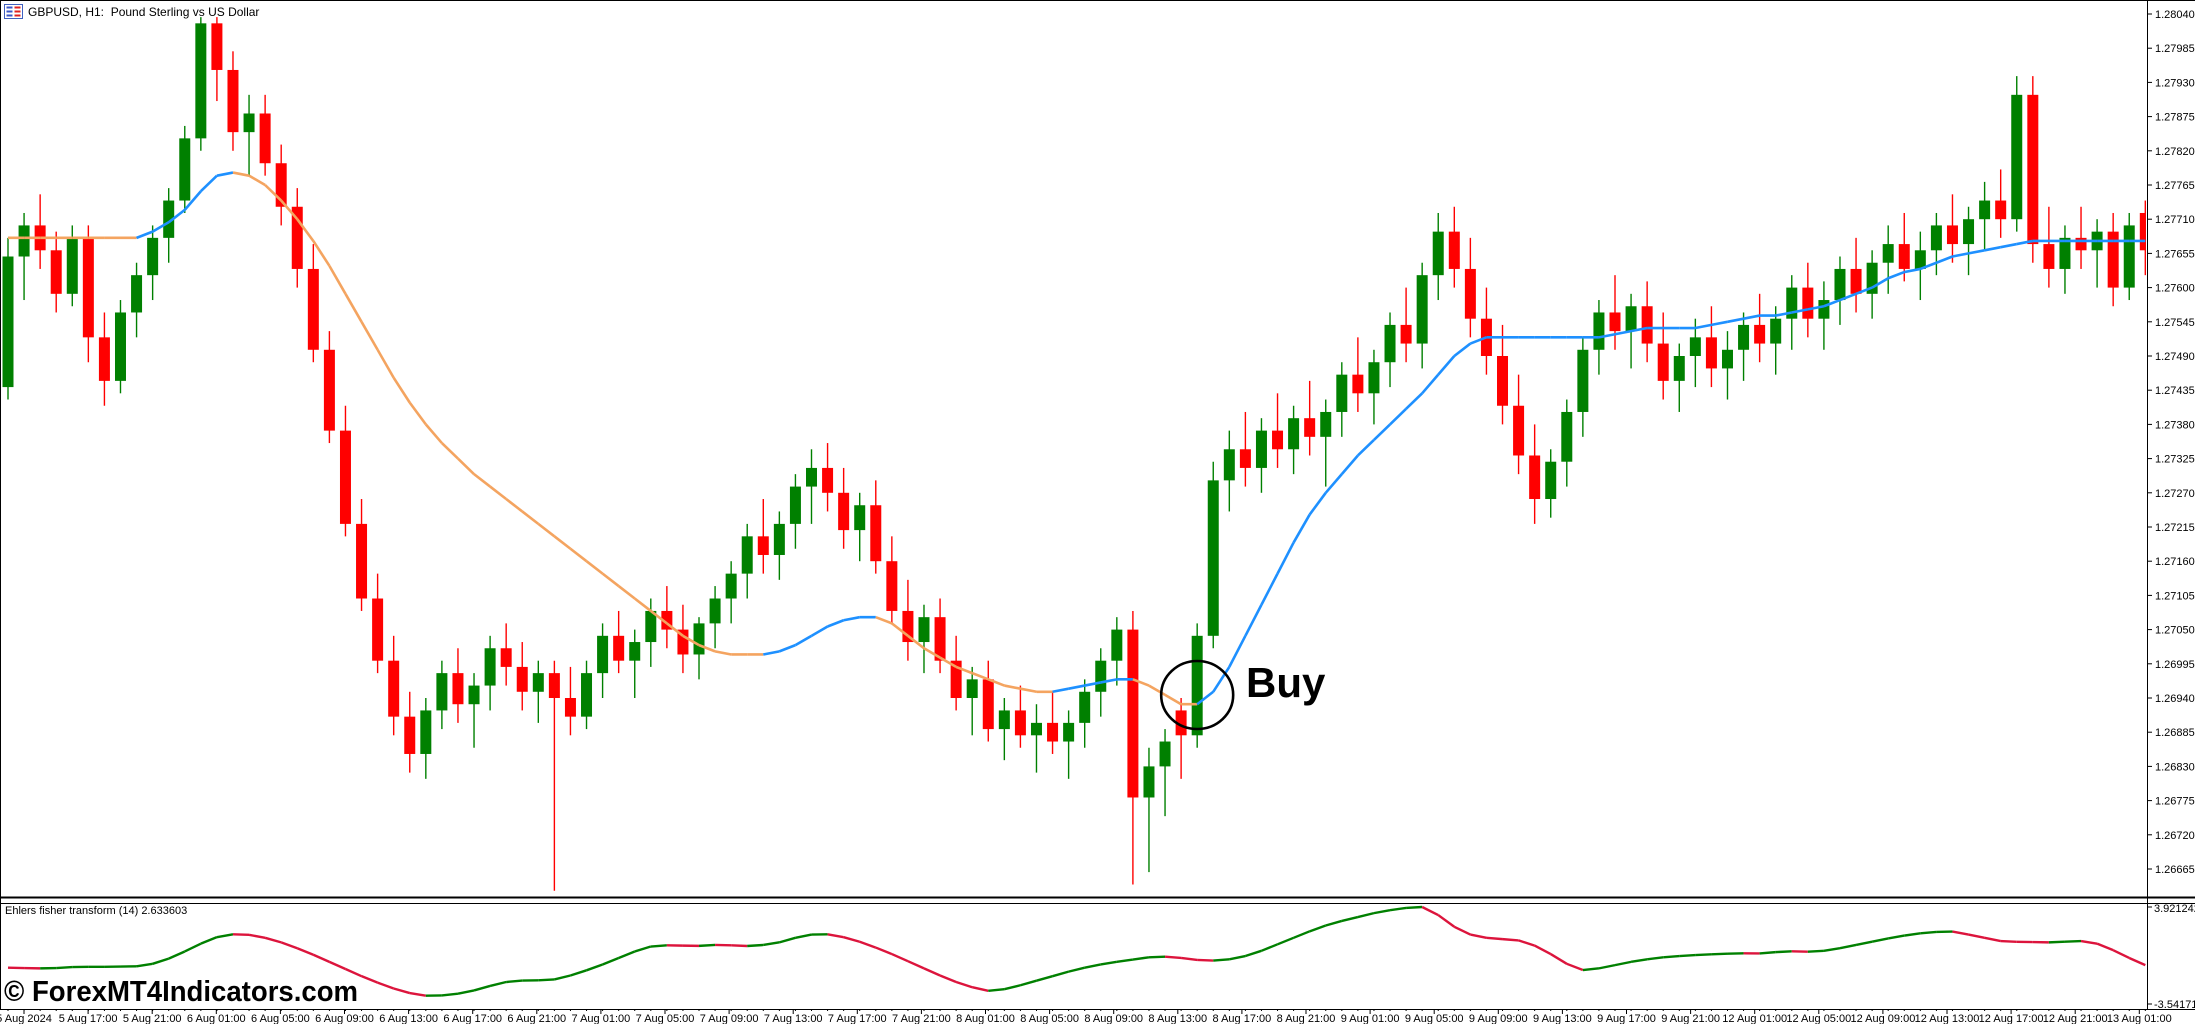 The height and width of the screenshot is (1024, 2195). I want to click on price-tick-label: 1.26995, so click(2175, 665).